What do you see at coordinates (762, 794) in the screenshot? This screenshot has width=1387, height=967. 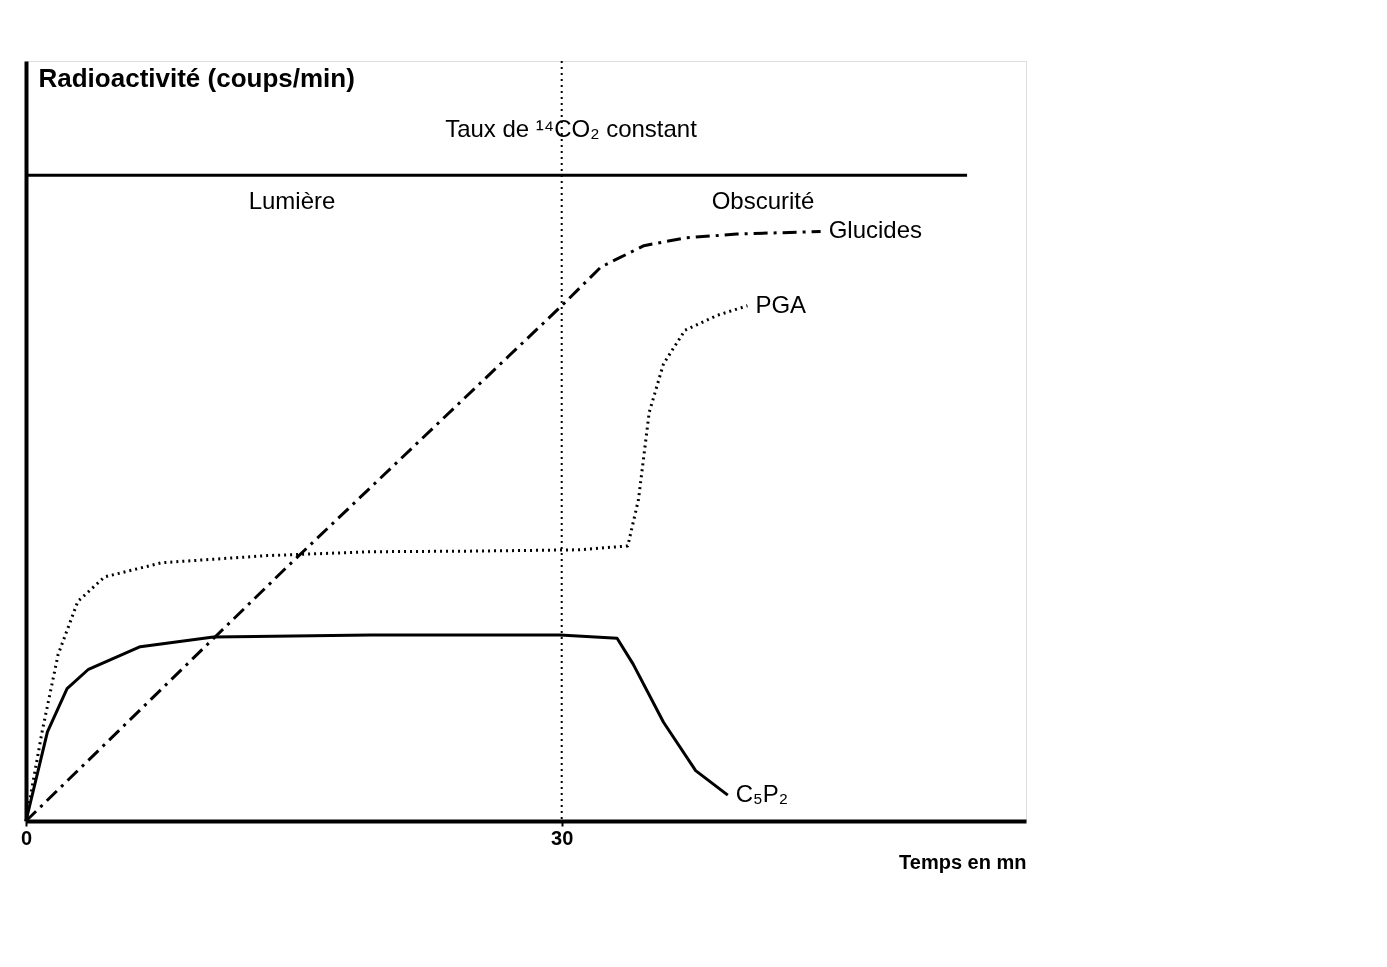 I see `series-label: C₅P₂` at bounding box center [762, 794].